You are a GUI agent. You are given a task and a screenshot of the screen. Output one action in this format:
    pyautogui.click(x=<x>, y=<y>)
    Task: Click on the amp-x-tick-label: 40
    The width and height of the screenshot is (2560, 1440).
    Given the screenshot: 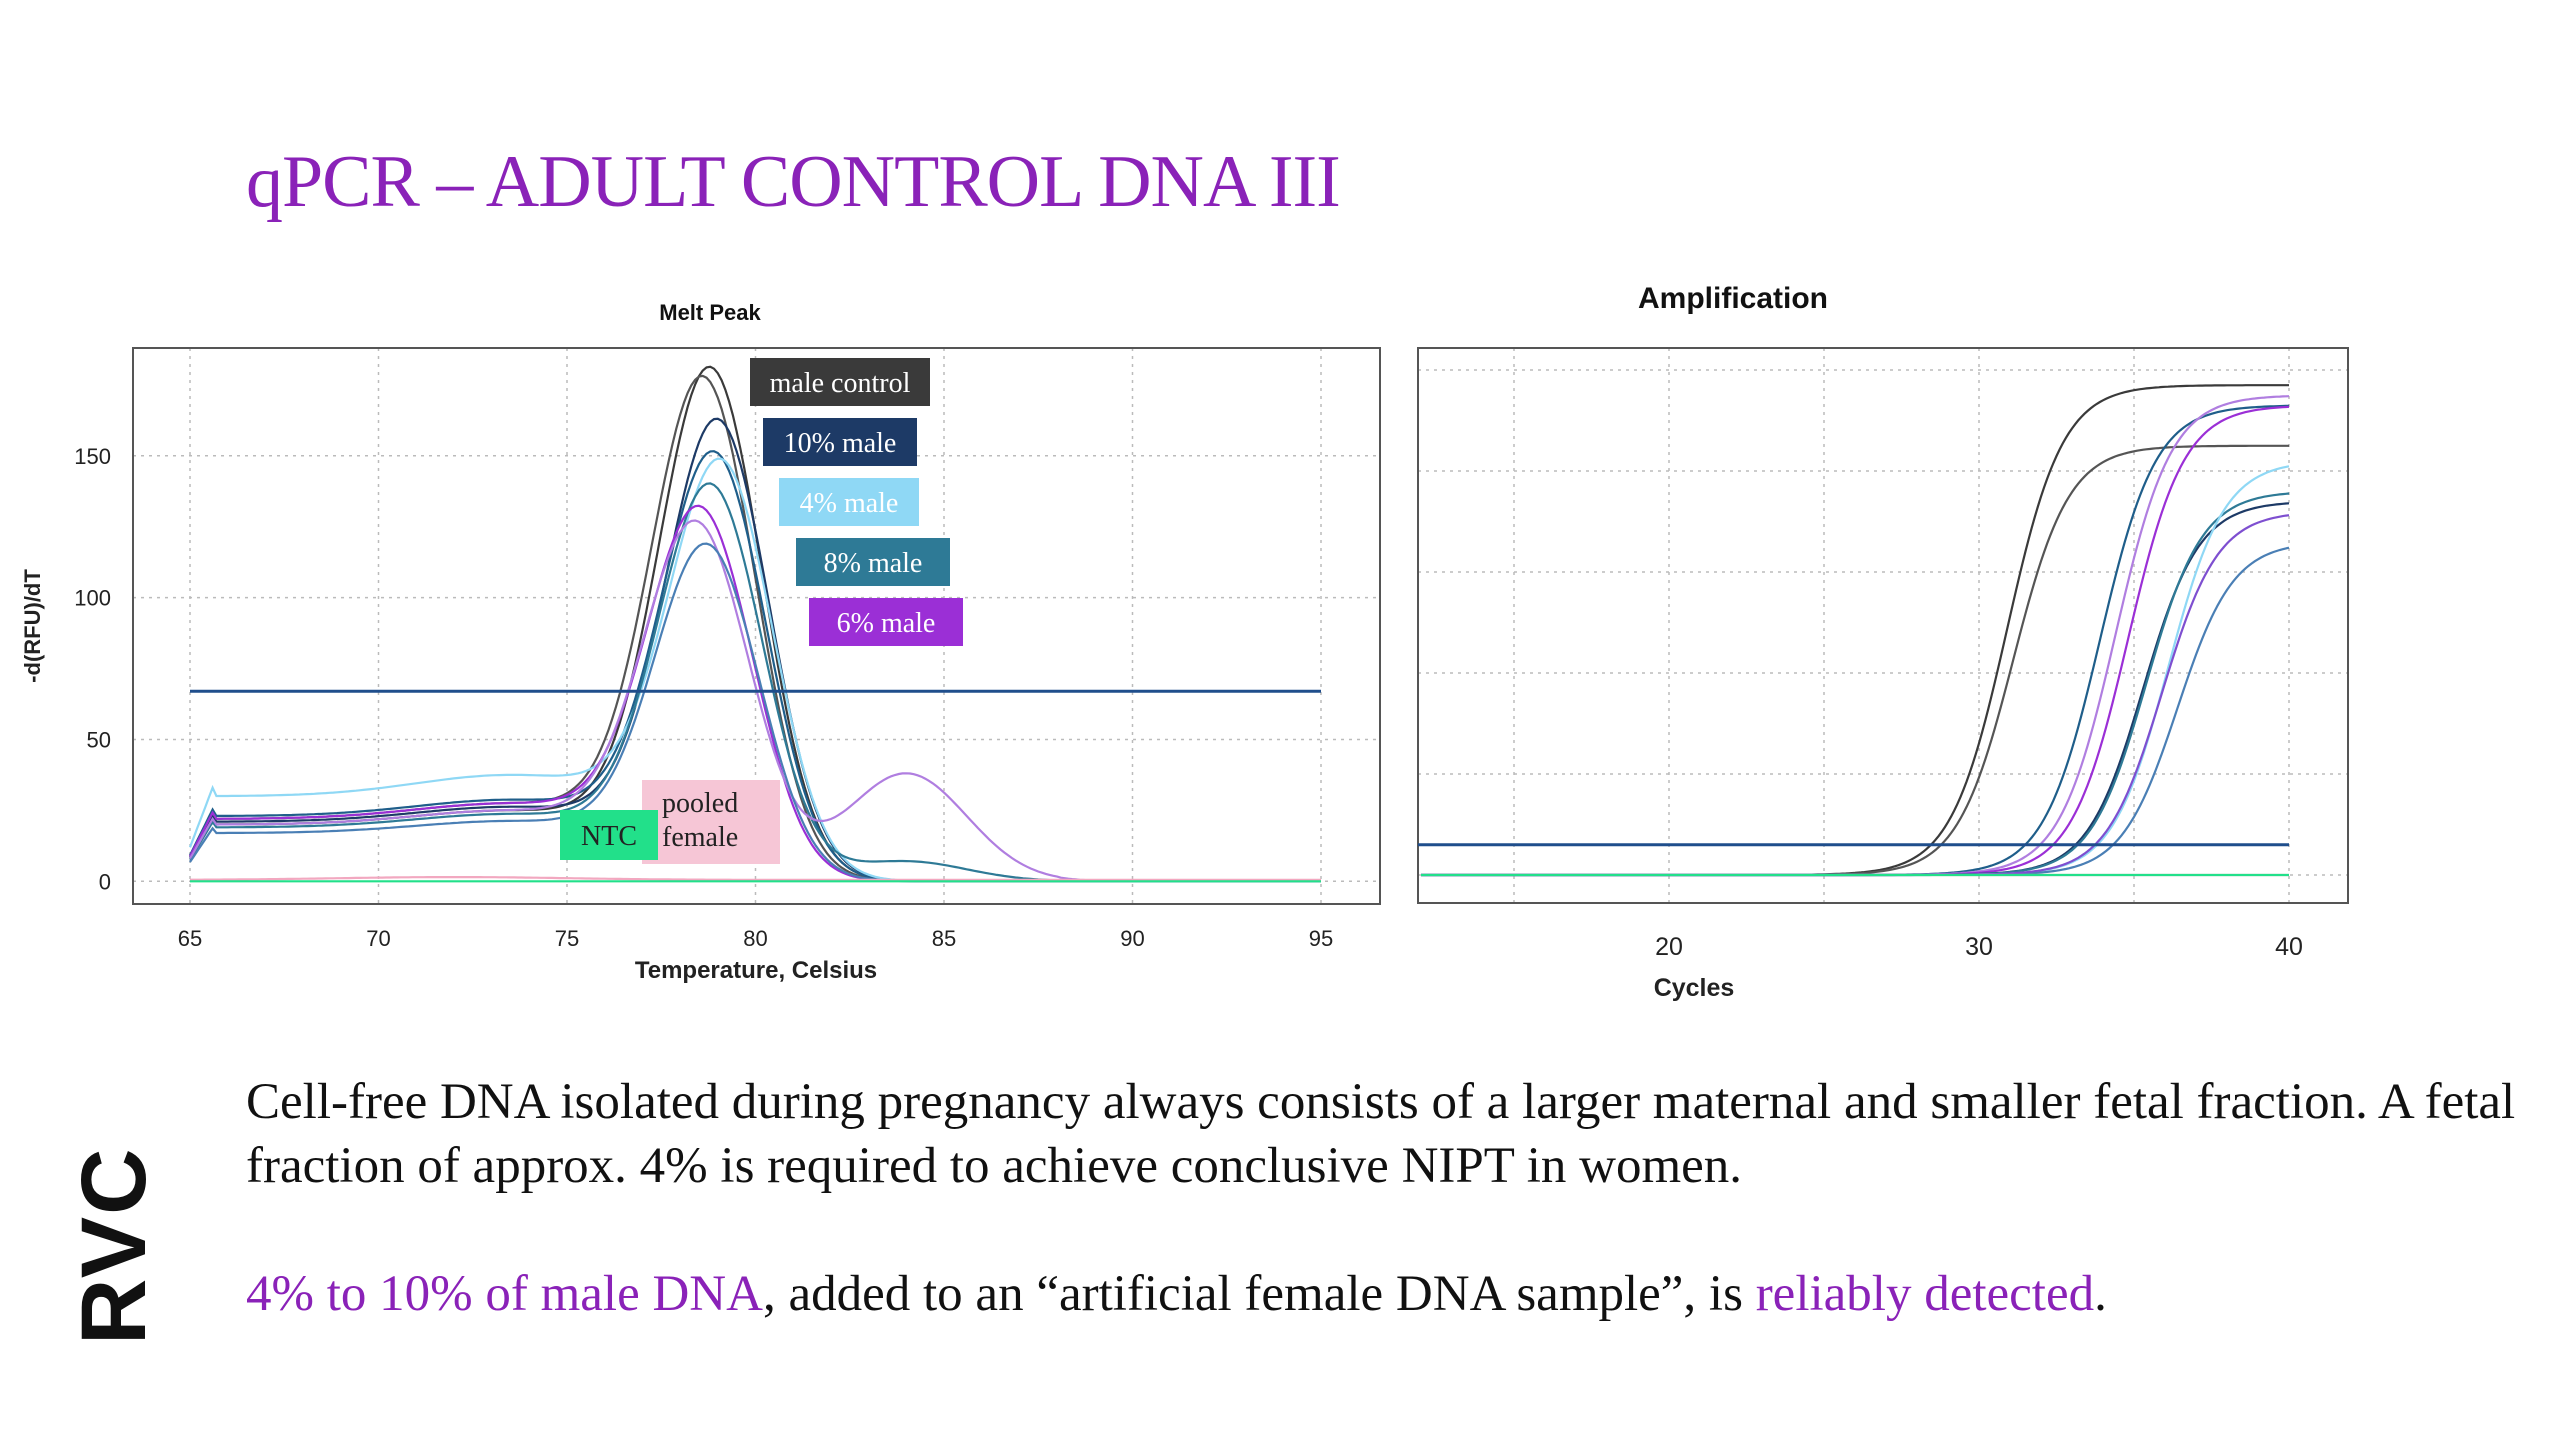 What is the action you would take?
    pyautogui.click(x=2289, y=947)
    